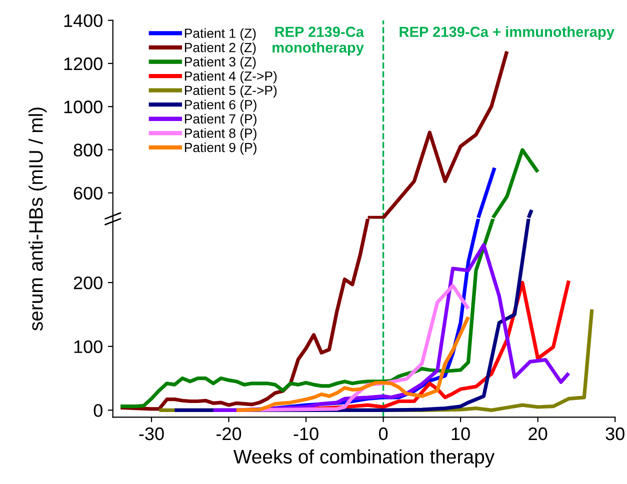 This screenshot has height=484, width=627. What do you see at coordinates (83, 21) in the screenshot?
I see `y-tick-label: 1400` at bounding box center [83, 21].